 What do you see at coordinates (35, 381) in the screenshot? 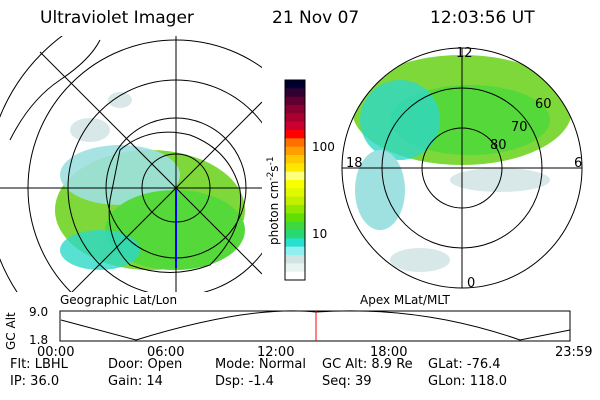
I see `info-row2-0: IP: 36.0` at bounding box center [35, 381].